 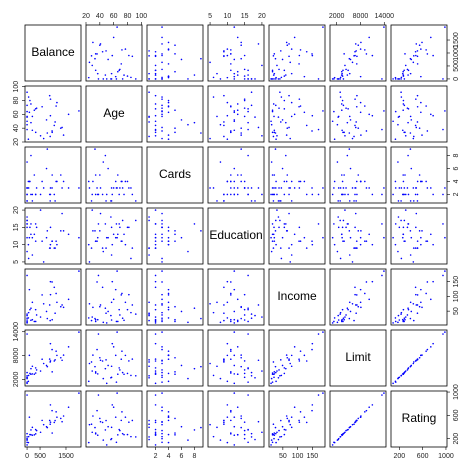 I want to click on y-tick-label: 100, so click(x=16, y=87).